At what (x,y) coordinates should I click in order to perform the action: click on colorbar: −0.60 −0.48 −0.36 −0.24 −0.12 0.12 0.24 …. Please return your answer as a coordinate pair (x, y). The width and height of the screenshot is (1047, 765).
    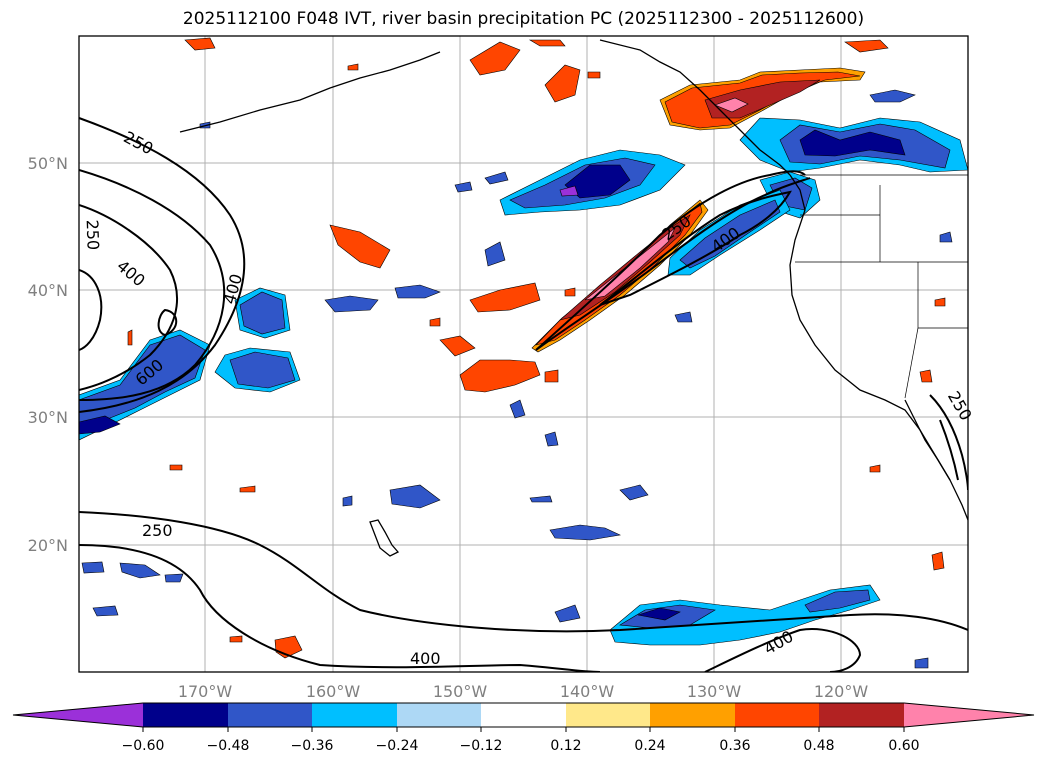
    Looking at the image, I should click on (523, 728).